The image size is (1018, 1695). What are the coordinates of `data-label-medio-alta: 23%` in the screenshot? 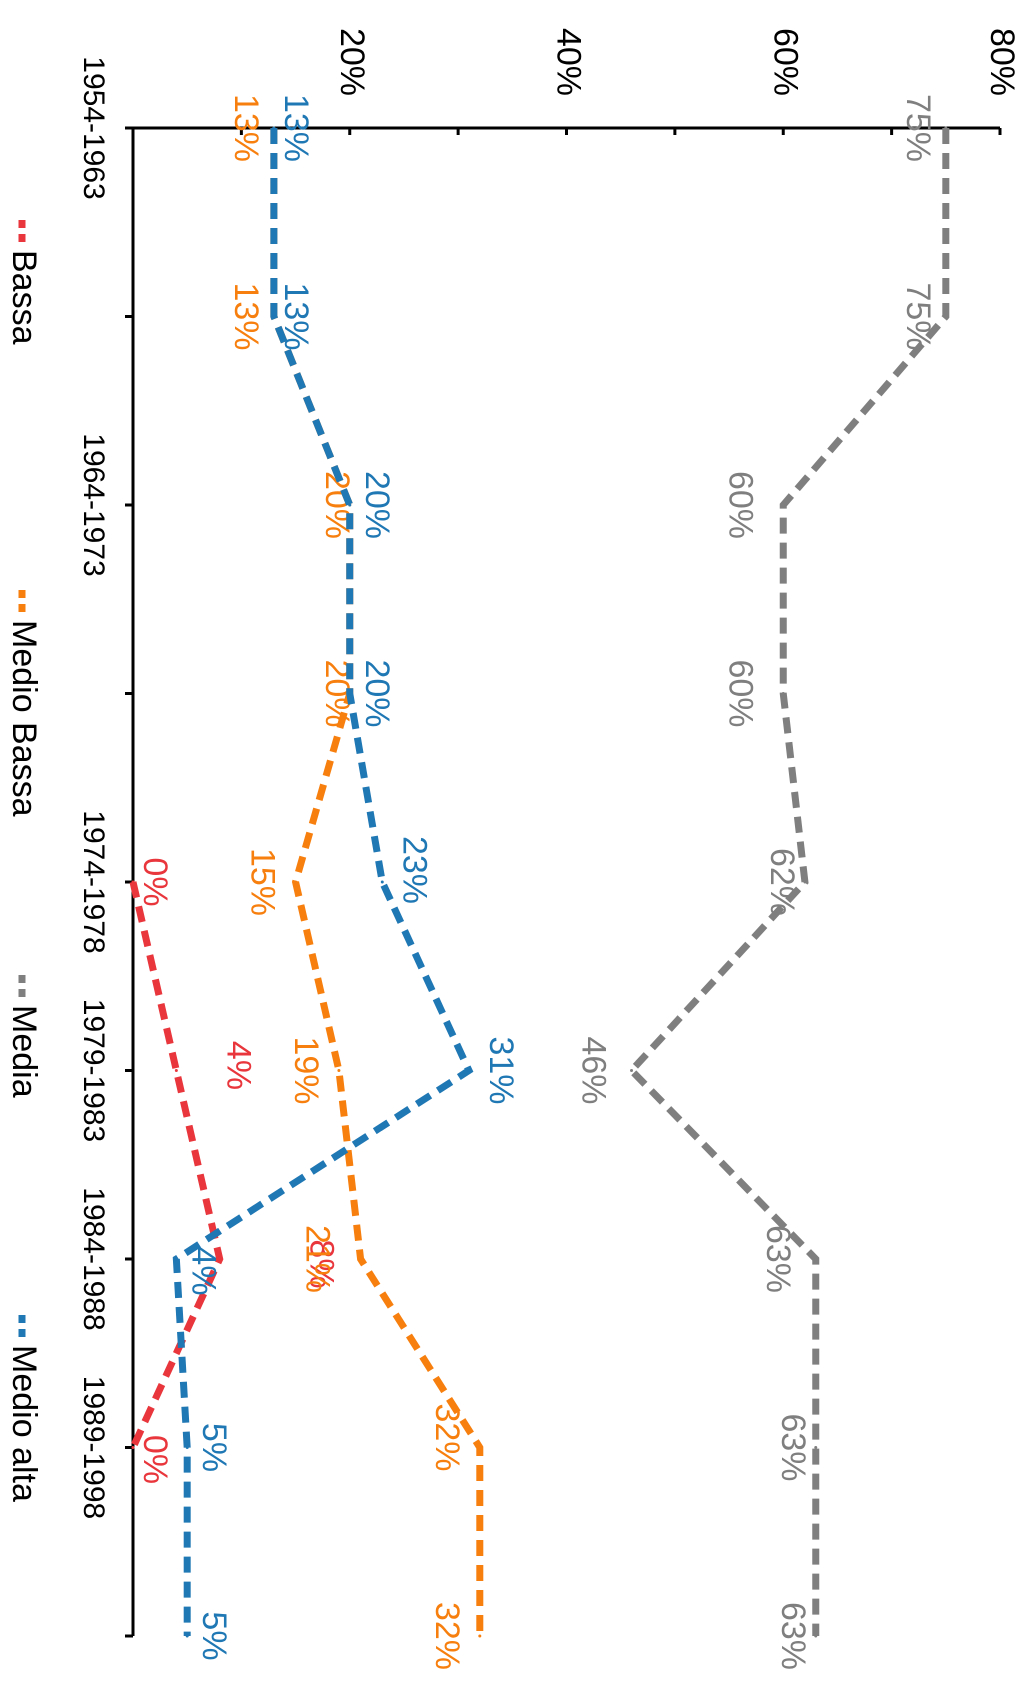 It's located at (414, 870).